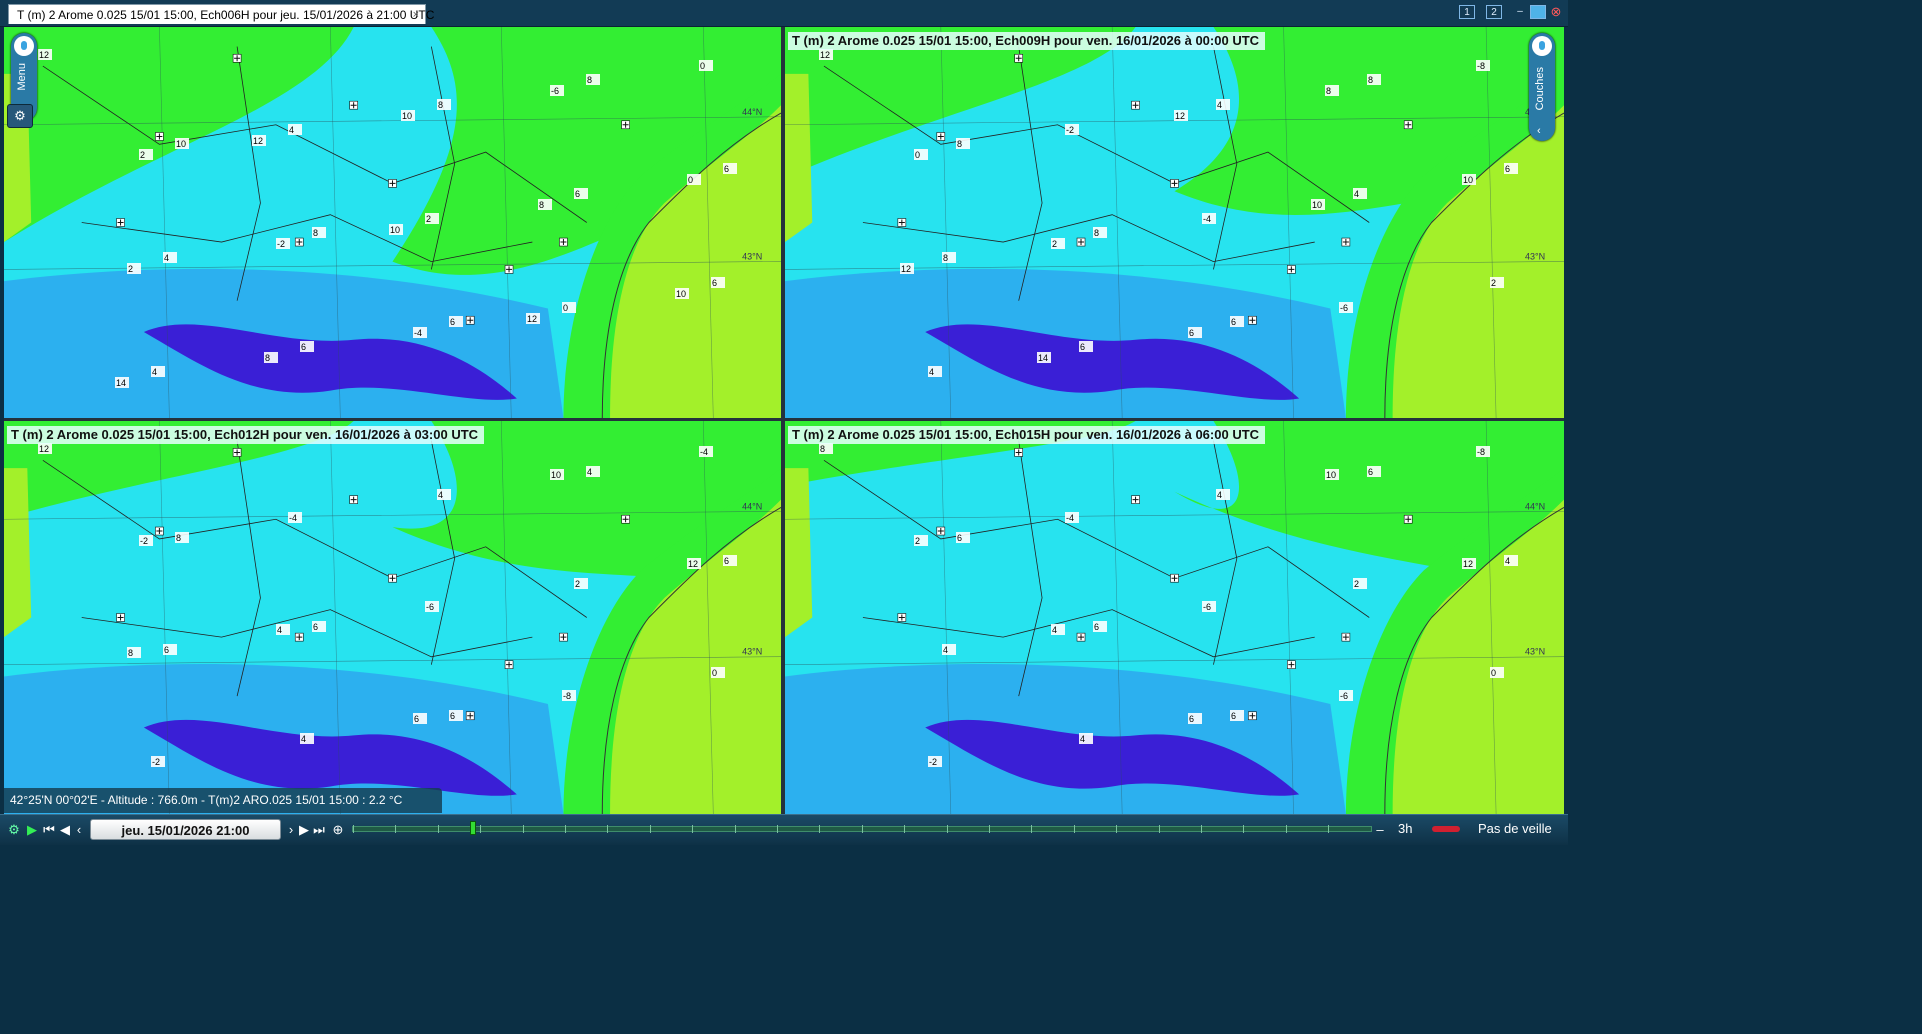  I want to click on close-window-icon: ⊗, so click(1556, 11).